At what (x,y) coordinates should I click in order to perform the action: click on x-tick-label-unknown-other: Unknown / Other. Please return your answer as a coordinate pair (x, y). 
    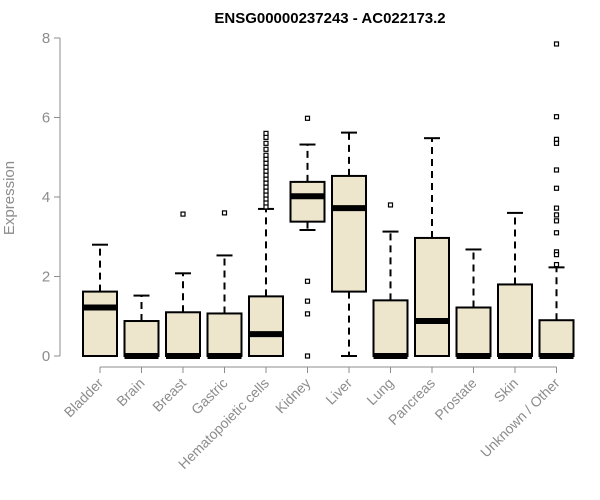
    Looking at the image, I should click on (520, 418).